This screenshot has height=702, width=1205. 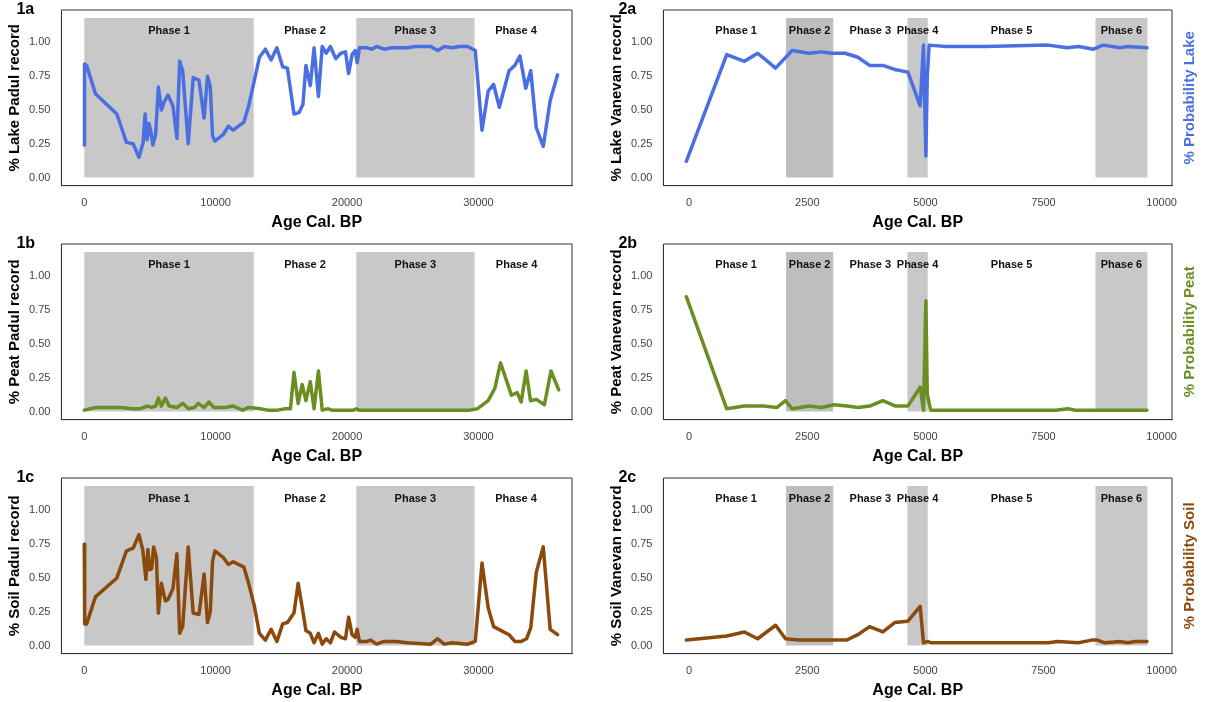 What do you see at coordinates (1189, 332) in the screenshot?
I see `y2-axis-title: % Probability Peat` at bounding box center [1189, 332].